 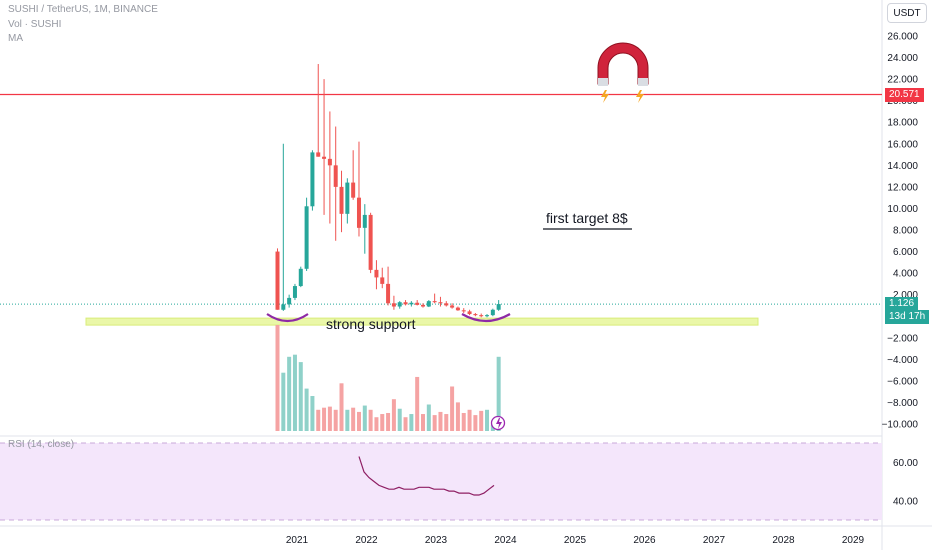 What do you see at coordinates (297, 540) in the screenshot?
I see `time-tick-label: 2021` at bounding box center [297, 540].